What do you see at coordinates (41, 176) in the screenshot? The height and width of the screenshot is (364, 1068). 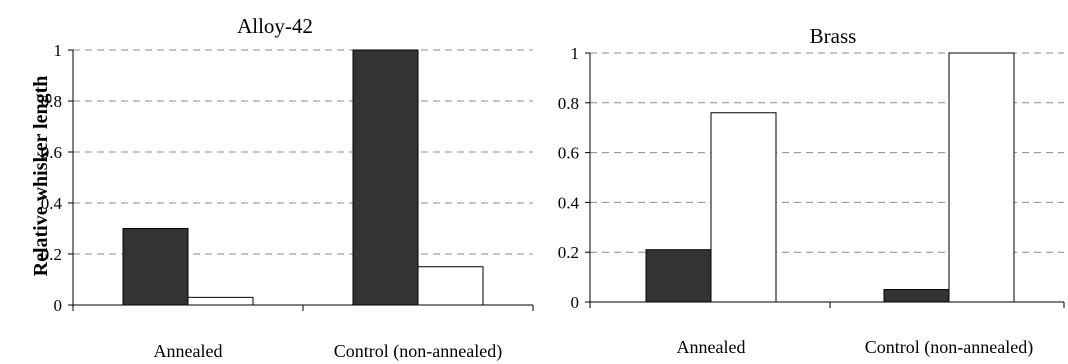 I see `chart-alloy-42-y-axis-label: Relative whisker length` at bounding box center [41, 176].